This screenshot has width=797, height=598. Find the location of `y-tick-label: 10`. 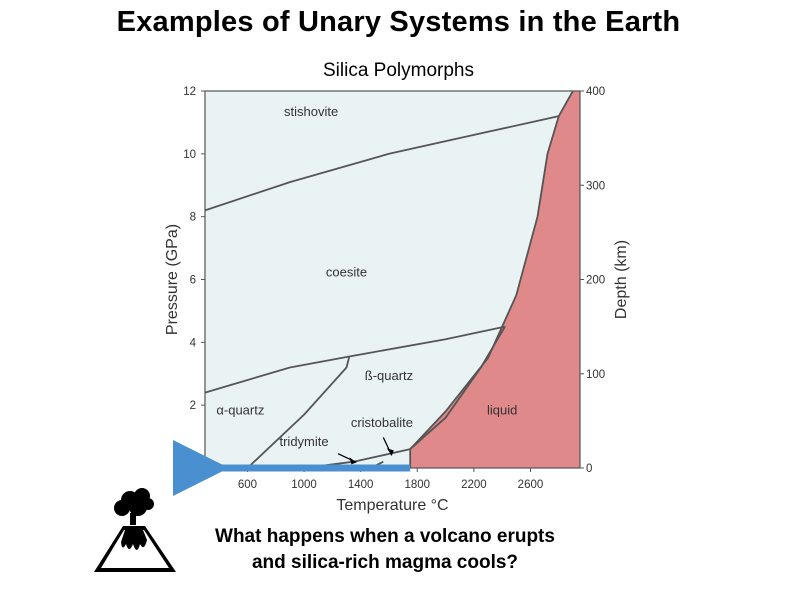

y-tick-label: 10 is located at coordinates (189, 155).